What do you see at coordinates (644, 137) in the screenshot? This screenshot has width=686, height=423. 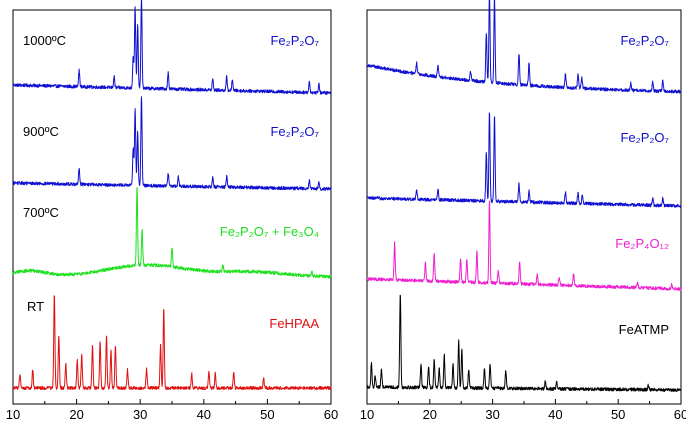 I see `phase-label-right-1: Fe₂P₂O₇` at bounding box center [644, 137].